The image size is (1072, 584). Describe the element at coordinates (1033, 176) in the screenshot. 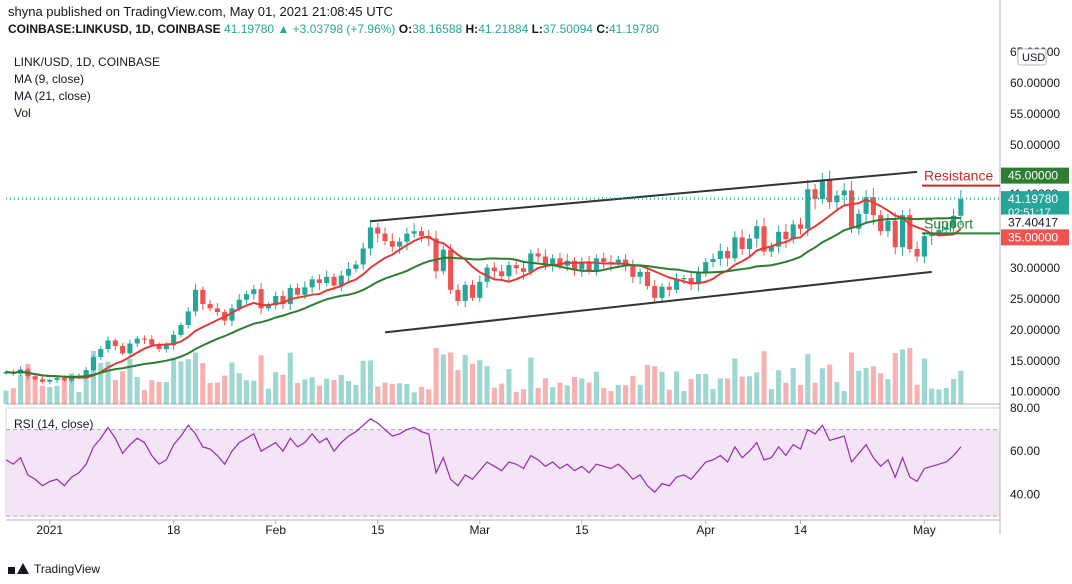

I see `resistance-badge: 45.00000` at that location.